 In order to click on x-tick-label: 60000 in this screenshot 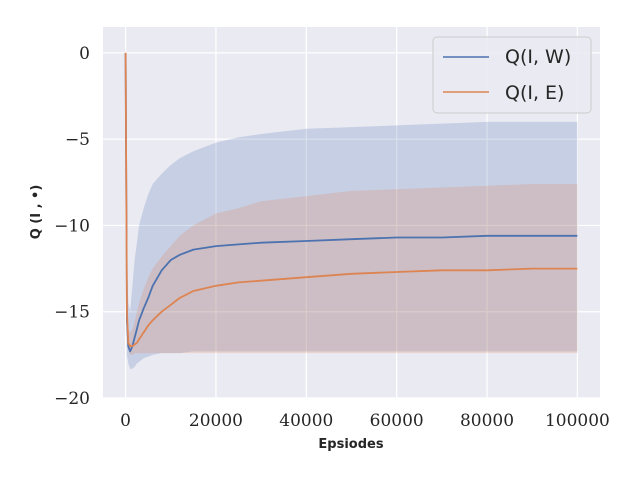, I will do `click(397, 421)`.